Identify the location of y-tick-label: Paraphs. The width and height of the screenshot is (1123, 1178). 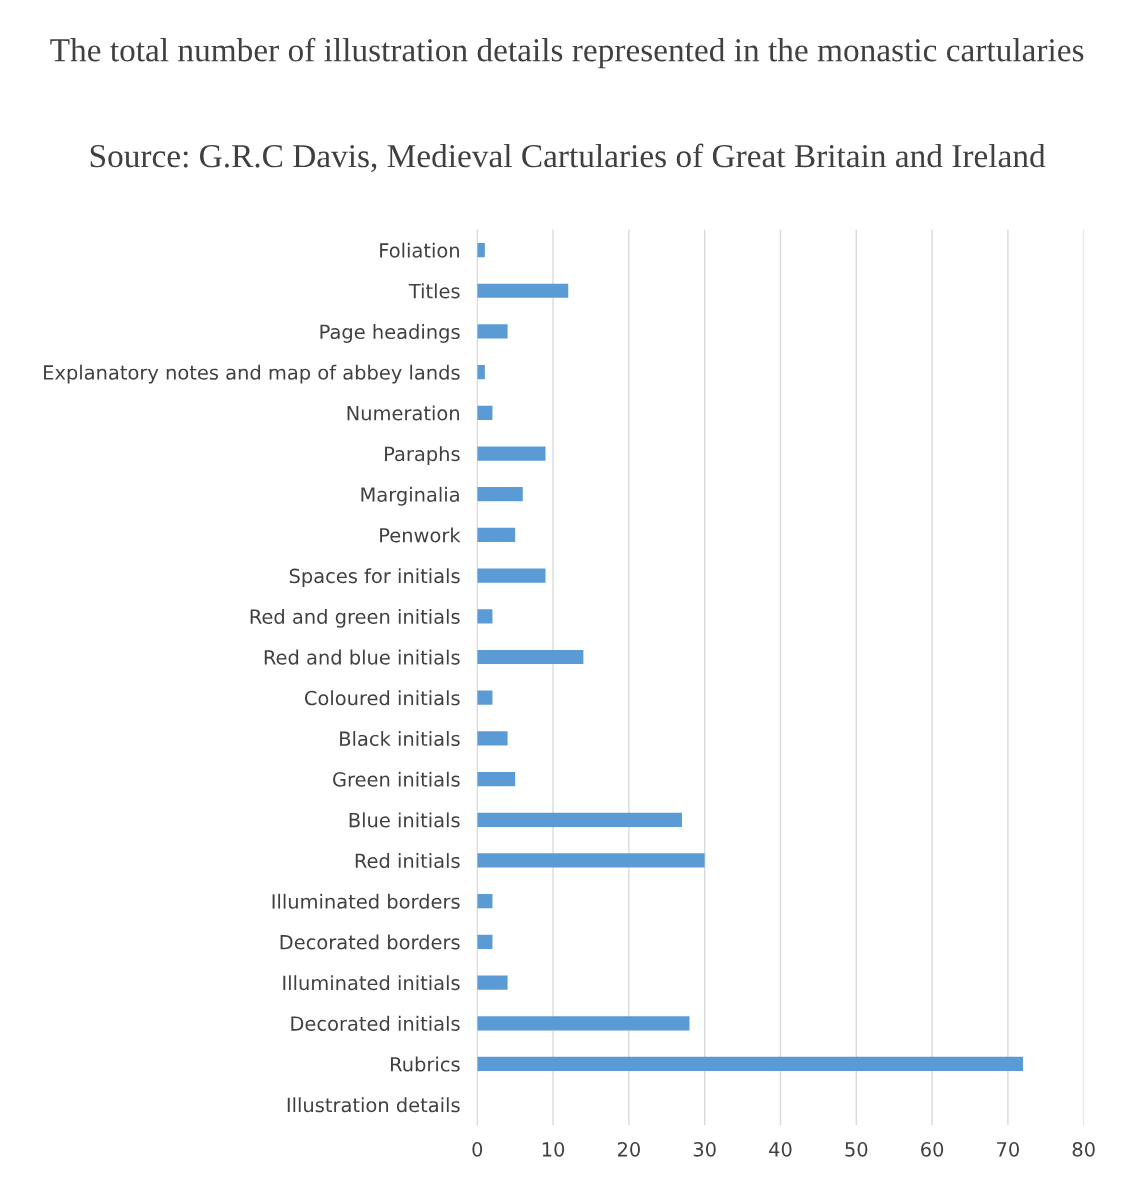
(422, 455).